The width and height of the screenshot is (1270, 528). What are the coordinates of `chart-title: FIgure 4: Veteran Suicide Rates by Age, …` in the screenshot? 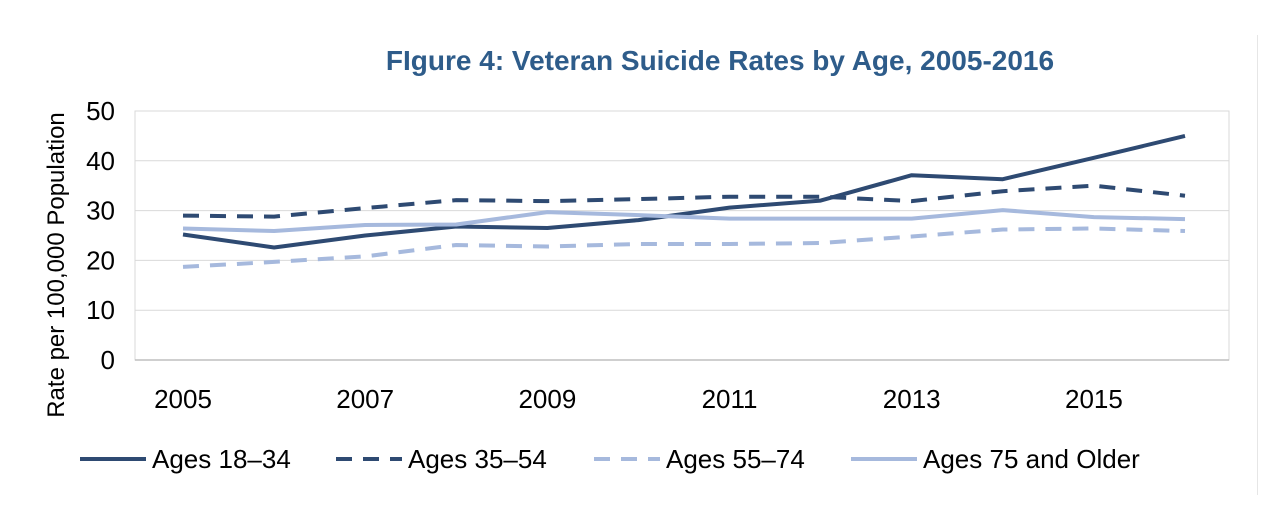 It's located at (720, 60).